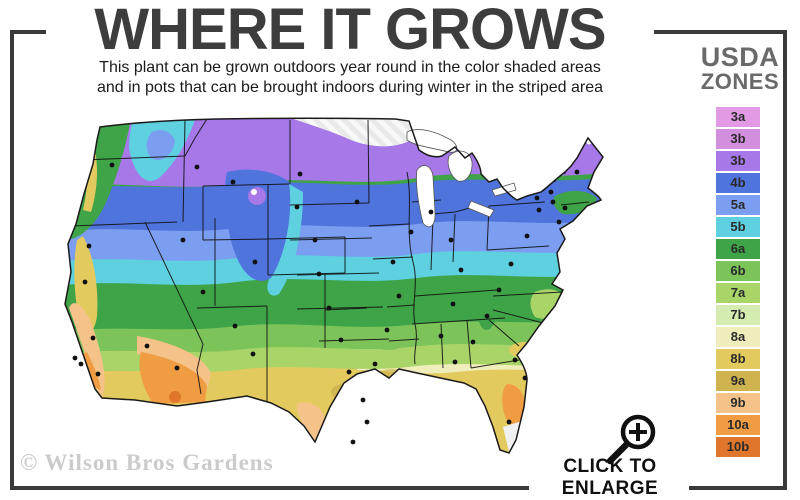 This screenshot has width=800, height=500. I want to click on legend-zone-swatch: 7b, so click(738, 315).